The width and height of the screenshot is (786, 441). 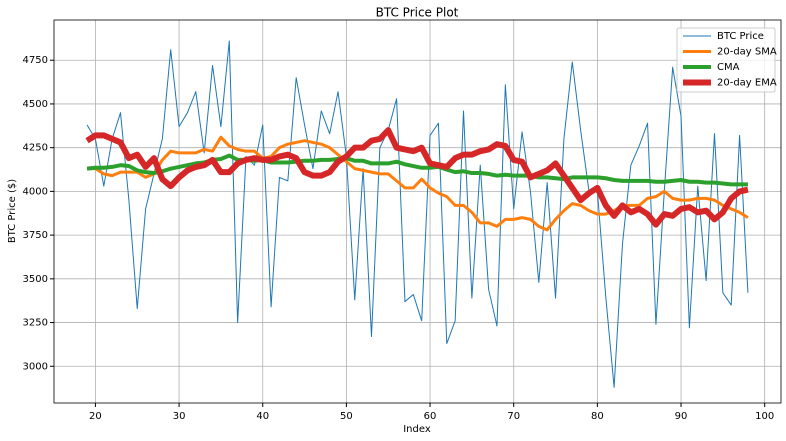 I want to click on legend: BTC Price 20-day SMA CMA 20-day EMA, so click(x=726, y=60).